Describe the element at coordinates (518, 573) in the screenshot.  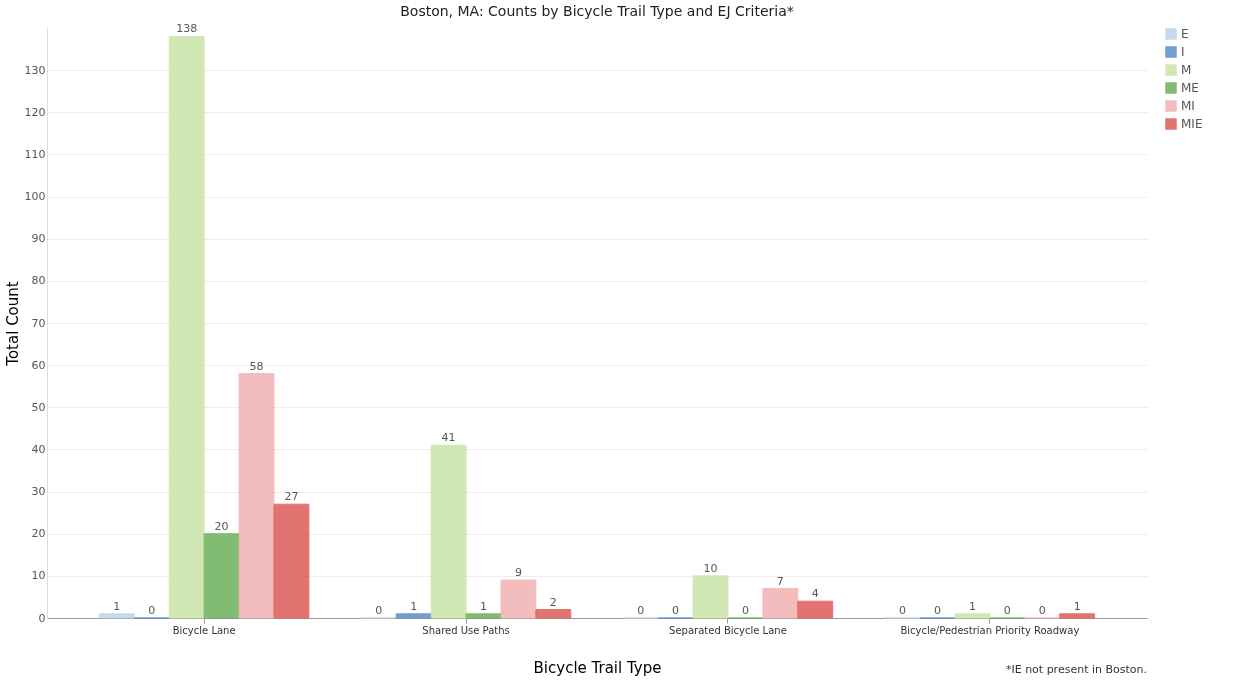
I see `data-label: 9` at that location.